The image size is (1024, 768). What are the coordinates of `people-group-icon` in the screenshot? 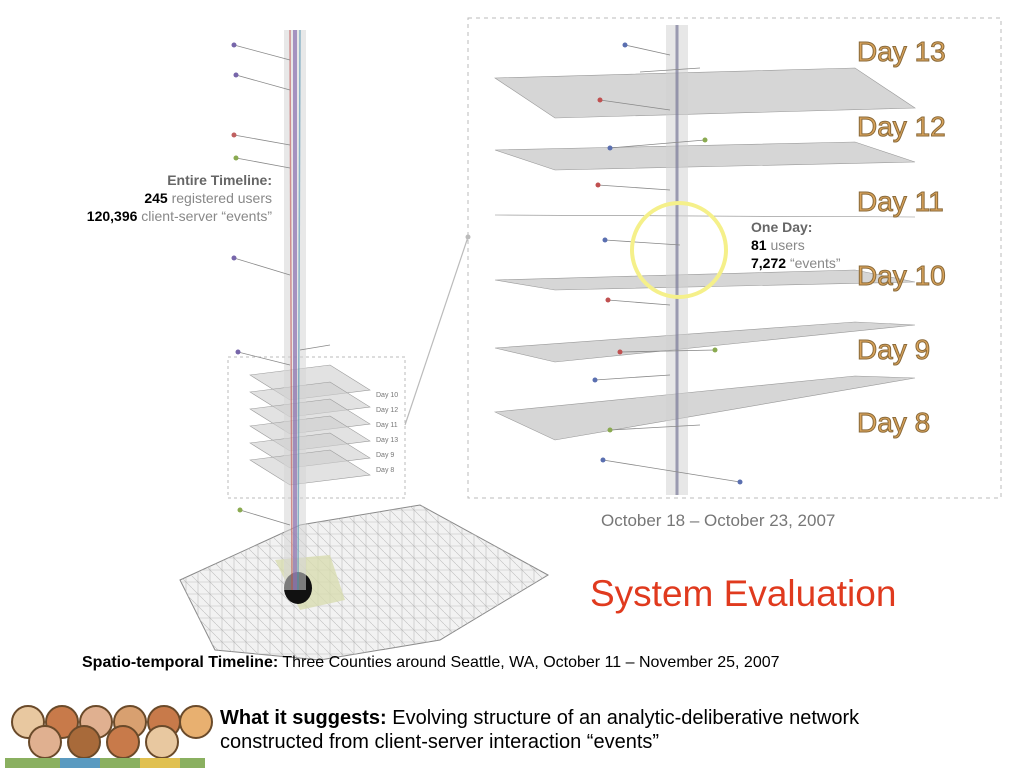 It's located at (109, 736).